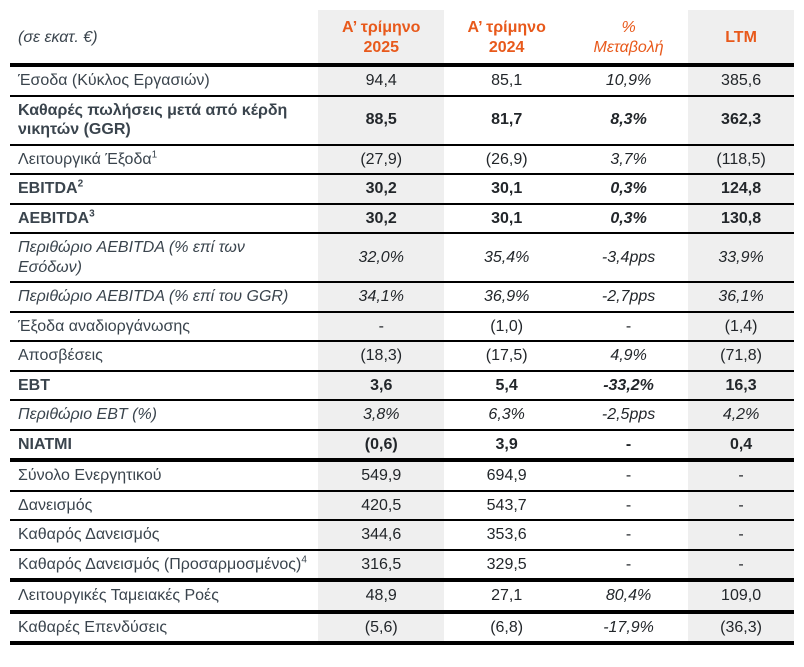 The width and height of the screenshot is (804, 667). Describe the element at coordinates (506, 356) in the screenshot. I see `value-q1-2024: (17,5)` at that location.